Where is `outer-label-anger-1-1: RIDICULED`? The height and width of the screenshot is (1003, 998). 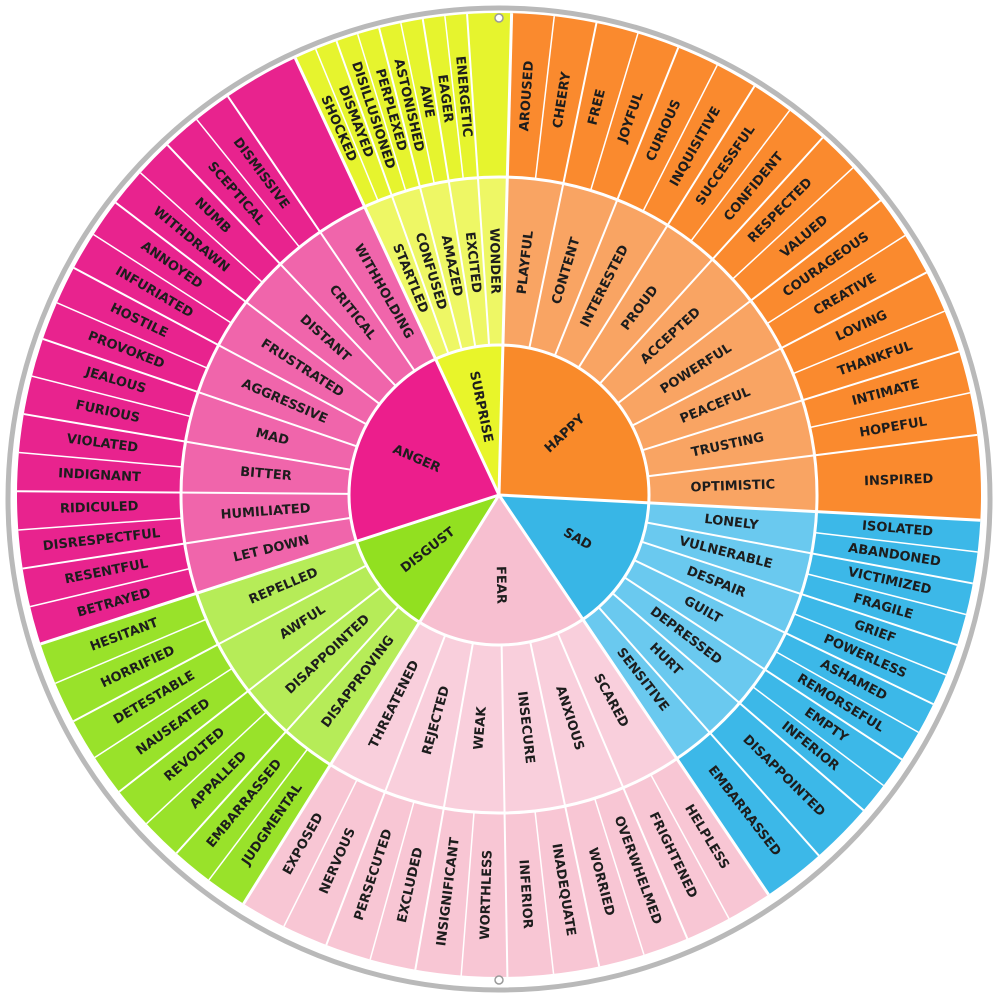 outer-label-anger-1-1: RIDICULED is located at coordinates (99, 508).